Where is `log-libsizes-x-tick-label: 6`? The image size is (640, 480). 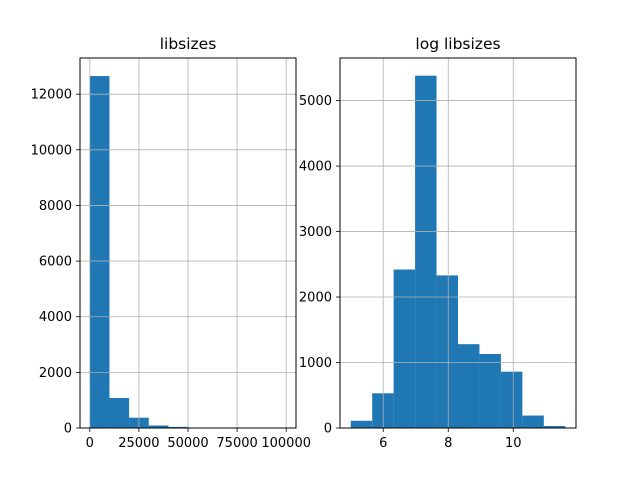 log-libsizes-x-tick-label: 6 is located at coordinates (383, 443).